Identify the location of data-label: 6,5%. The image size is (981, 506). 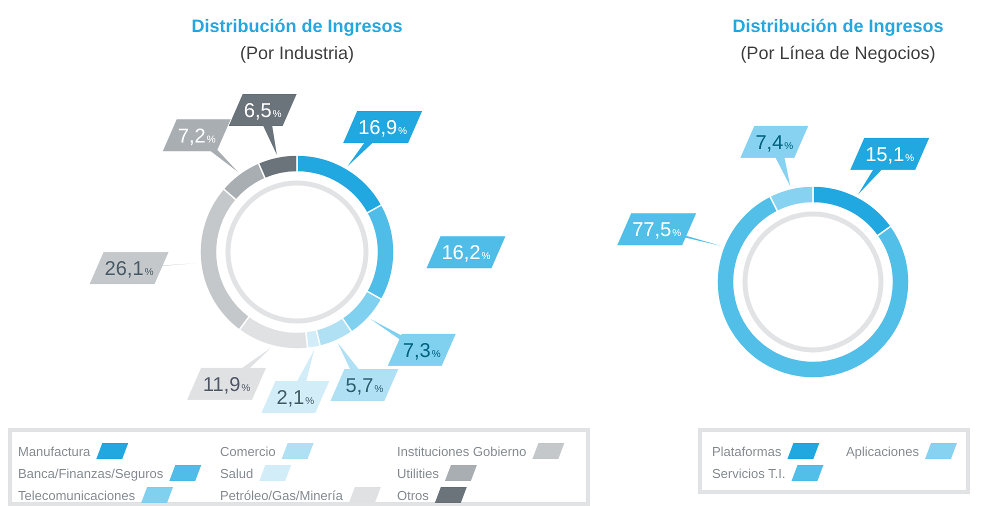
(263, 111).